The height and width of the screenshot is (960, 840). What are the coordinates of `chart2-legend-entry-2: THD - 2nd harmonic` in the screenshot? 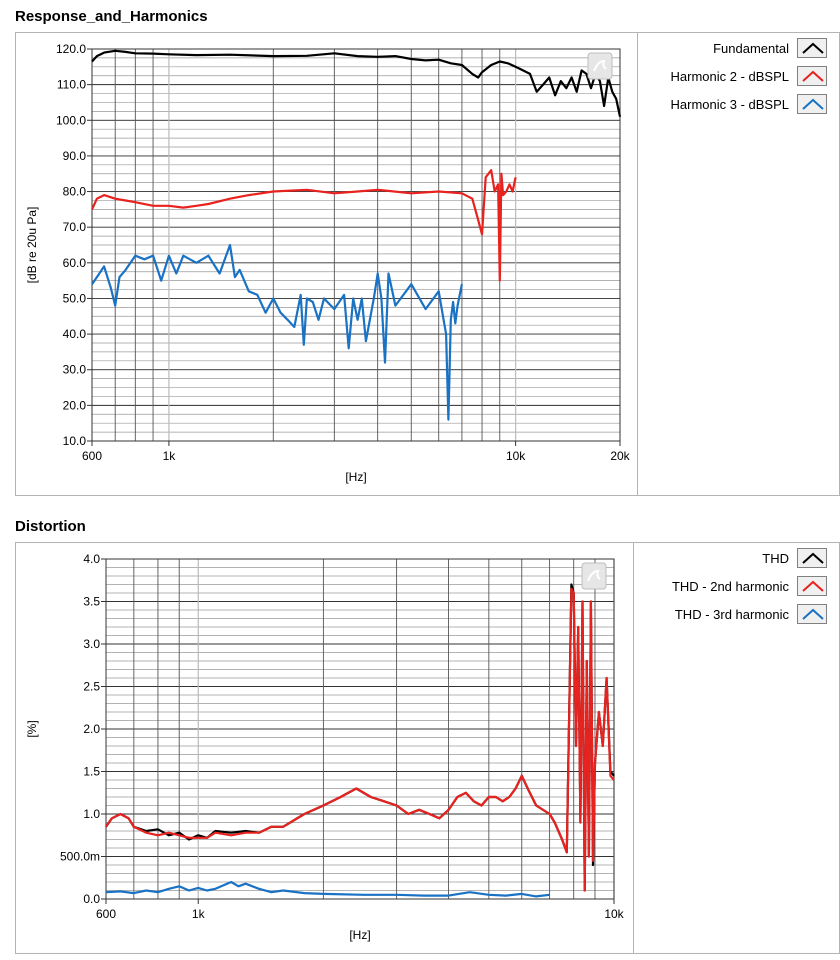 It's located at (749, 586).